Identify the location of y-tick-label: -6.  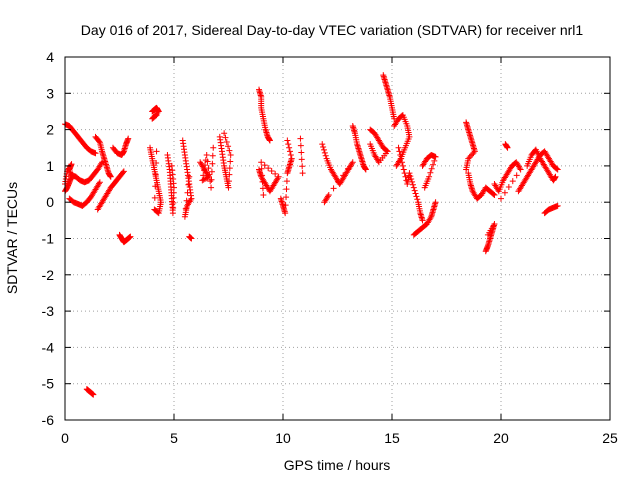
(48, 420).